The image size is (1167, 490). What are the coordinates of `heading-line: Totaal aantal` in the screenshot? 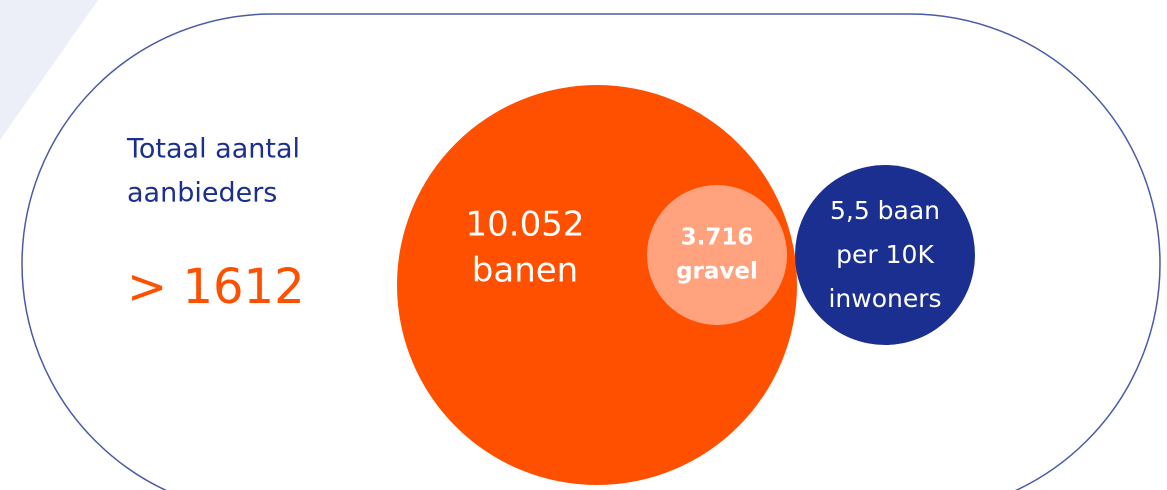 It's located at (213, 149).